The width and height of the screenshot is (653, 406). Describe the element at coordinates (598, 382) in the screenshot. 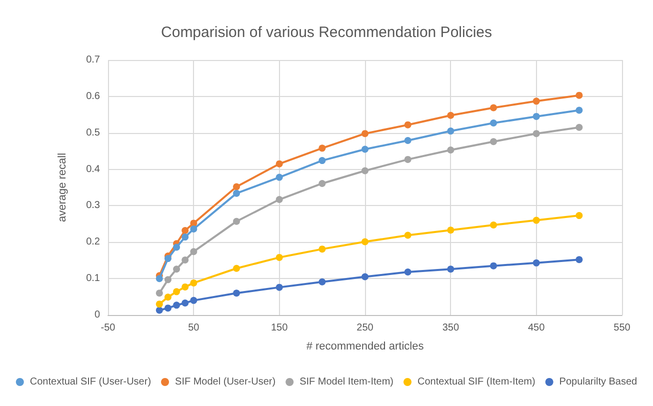

I see `legend-label: Popularilty Based` at that location.